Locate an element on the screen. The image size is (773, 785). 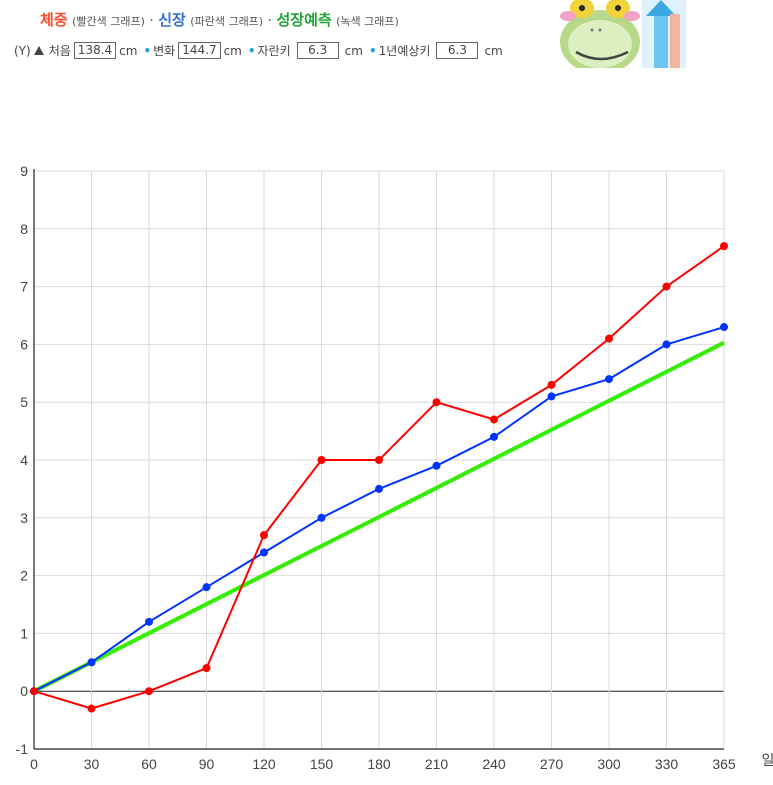
height-legend-label: 신장 is located at coordinates (172, 20).